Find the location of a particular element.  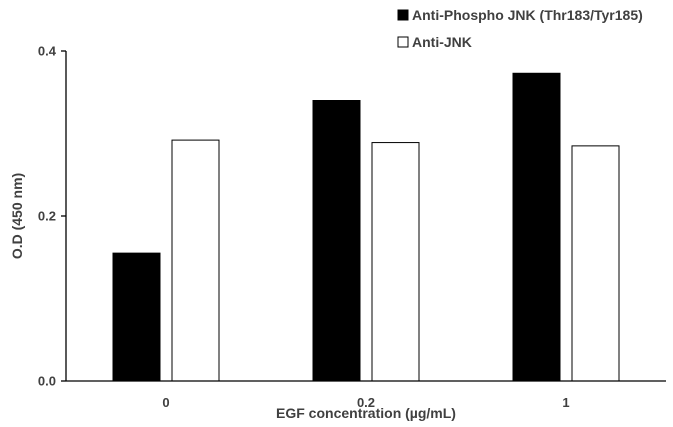

y-axis-label: O.D (450 nm) is located at coordinates (17, 216).